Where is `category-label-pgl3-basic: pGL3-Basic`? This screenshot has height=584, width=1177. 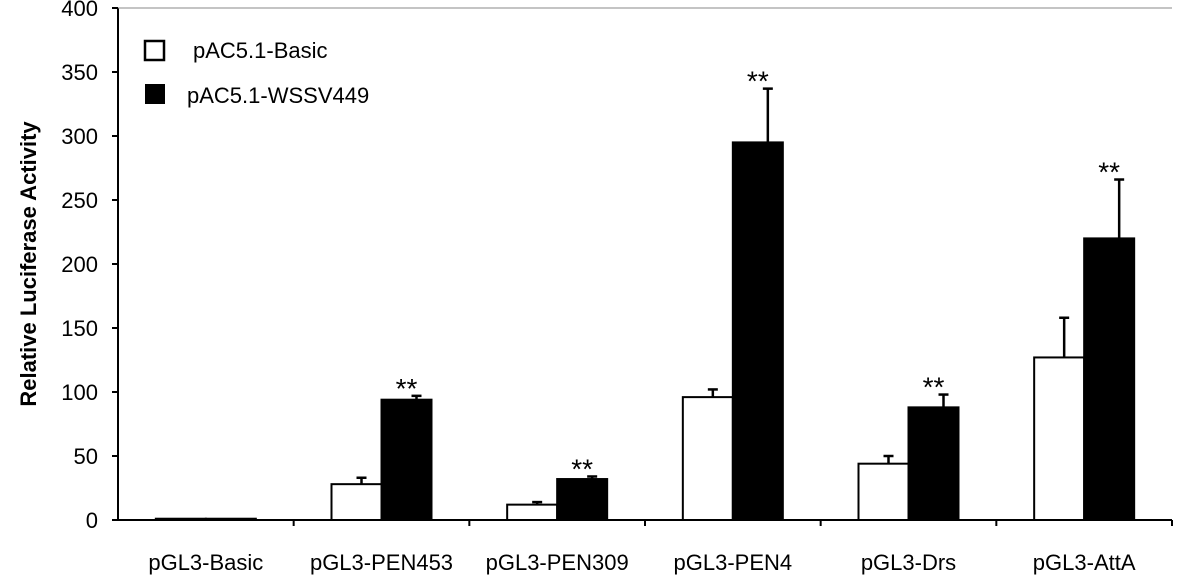 category-label-pgl3-basic: pGL3-Basic is located at coordinates (205, 562).